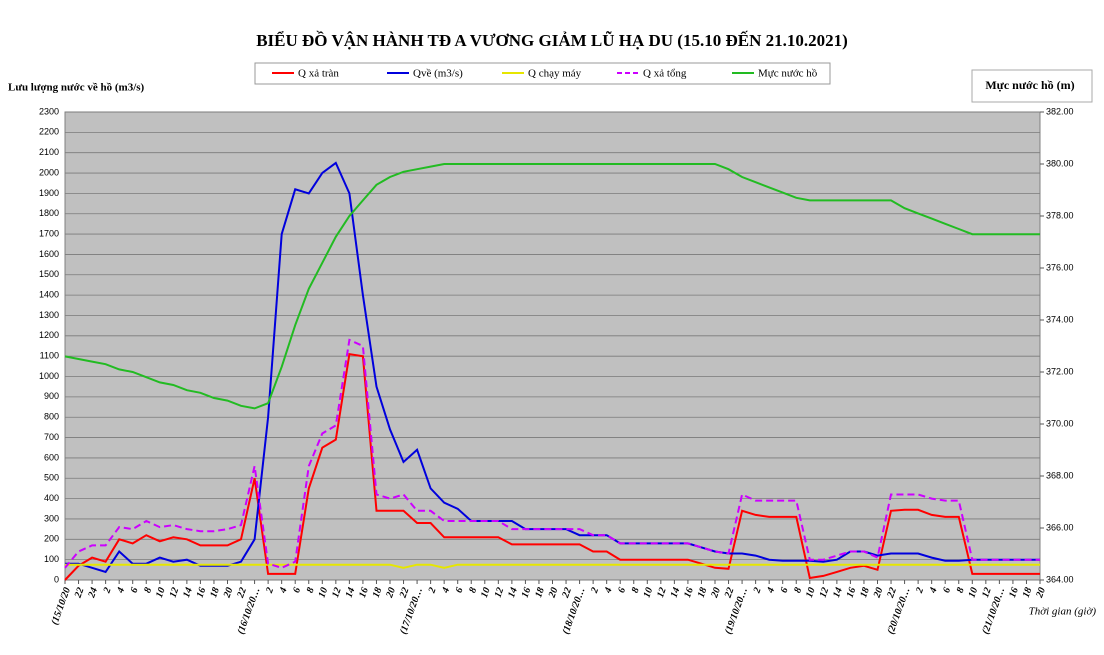 This screenshot has width=1104, height=655. I want to click on y2-tick-label: 366.00, so click(1060, 527).